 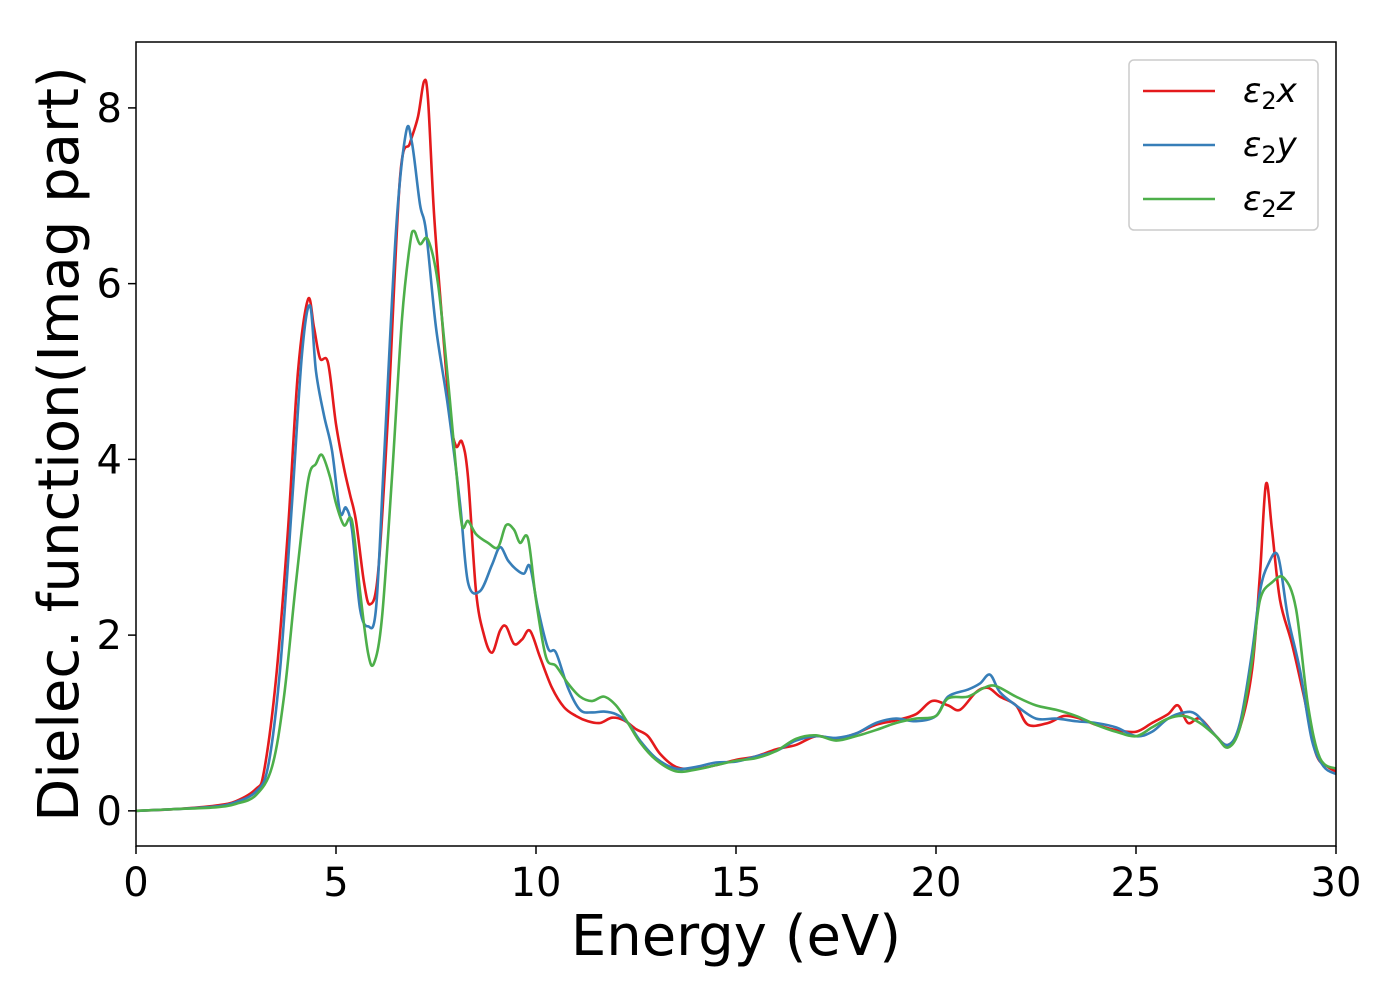 I want to click on y-axis-title: Dielec. function(Imag part), so click(x=59, y=444).